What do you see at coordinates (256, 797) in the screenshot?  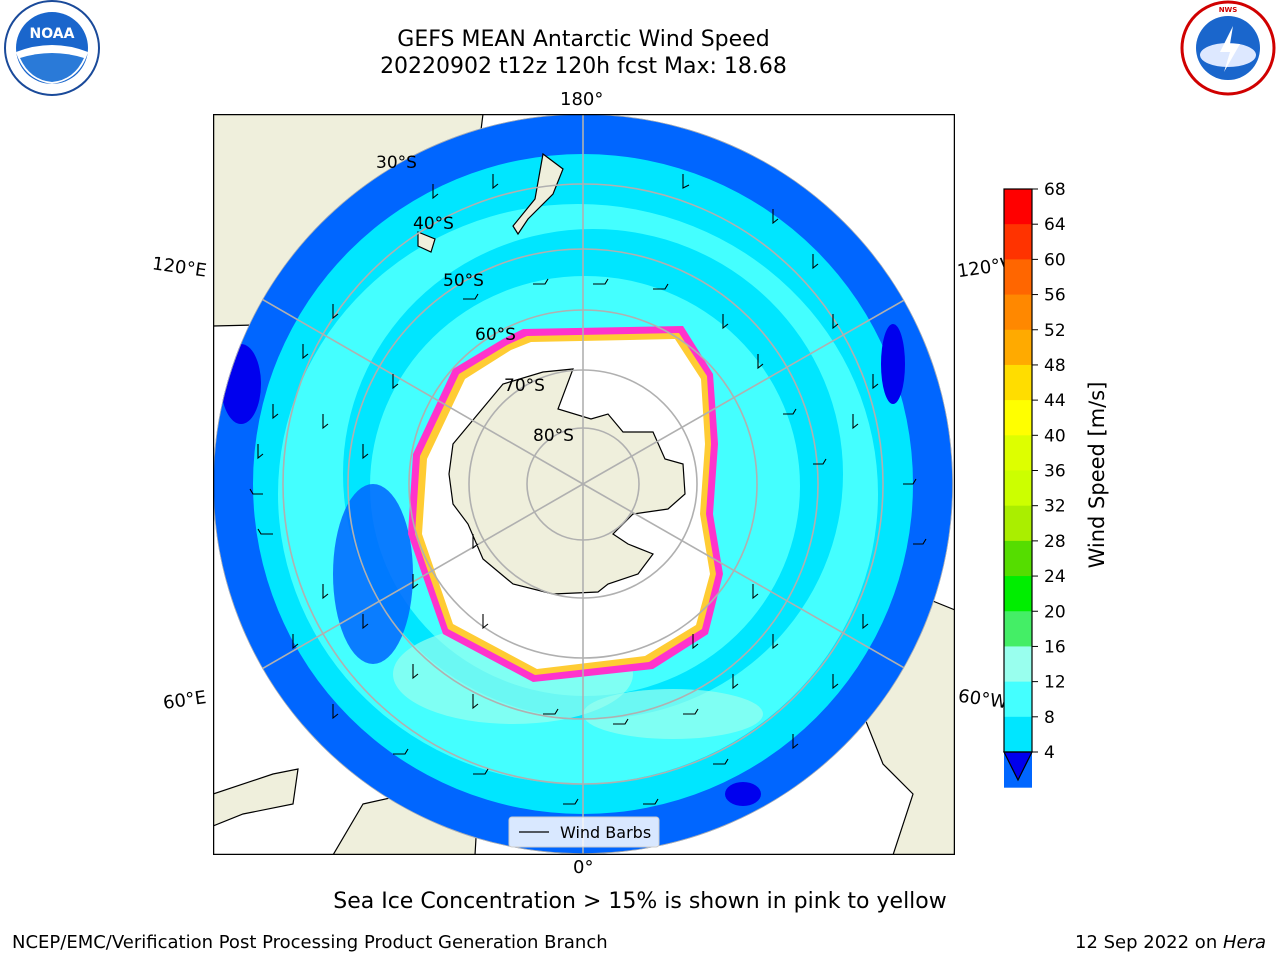 I see `land-africa` at bounding box center [256, 797].